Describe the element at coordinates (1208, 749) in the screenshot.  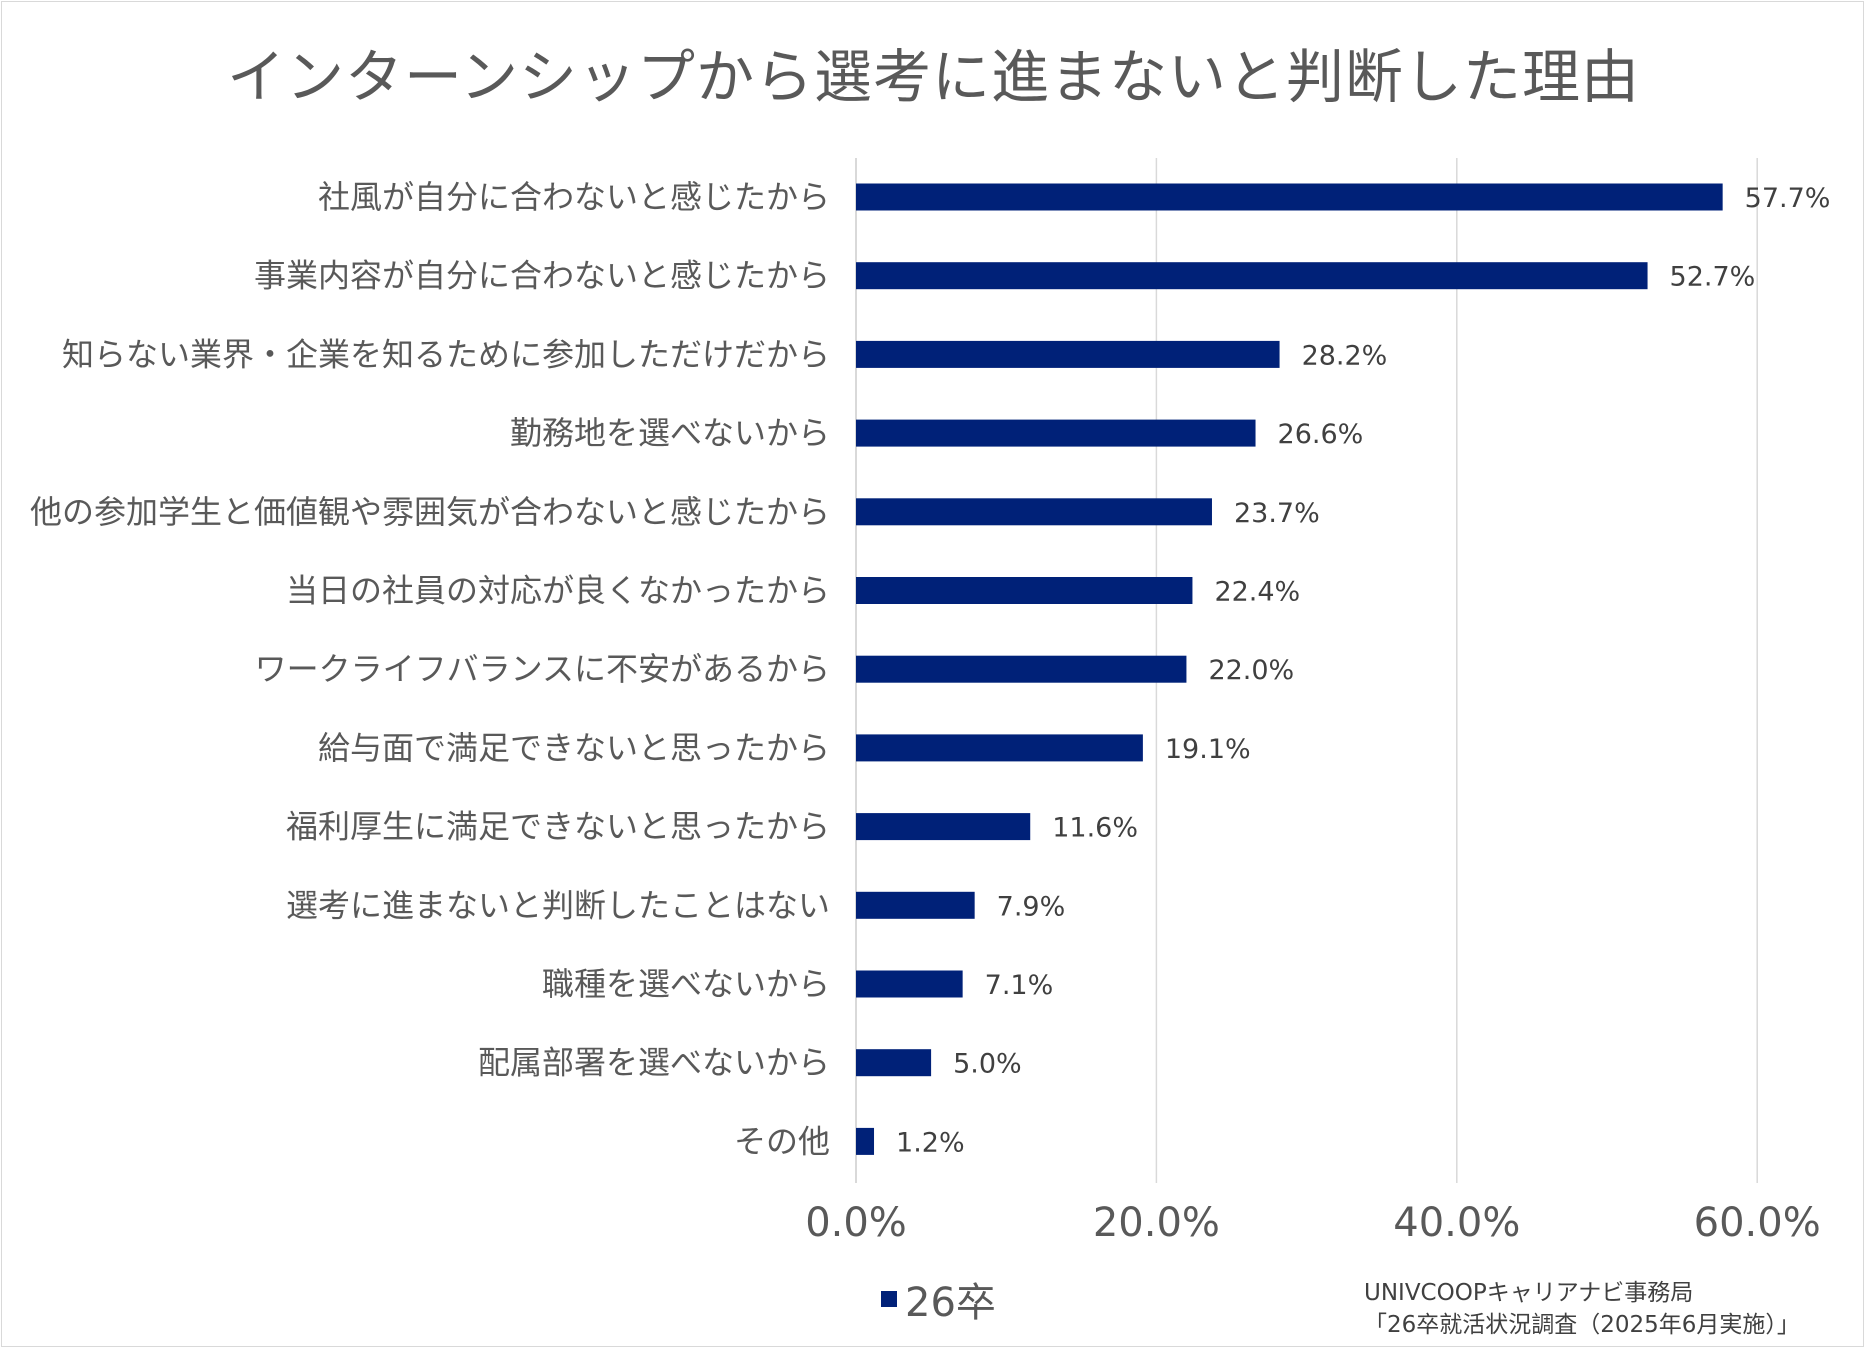
I see `data-label: 19.1%` at that location.